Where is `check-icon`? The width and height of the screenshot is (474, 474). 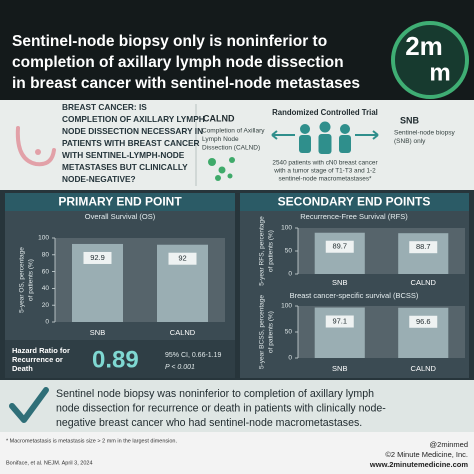
check-icon is located at coordinates (29, 405).